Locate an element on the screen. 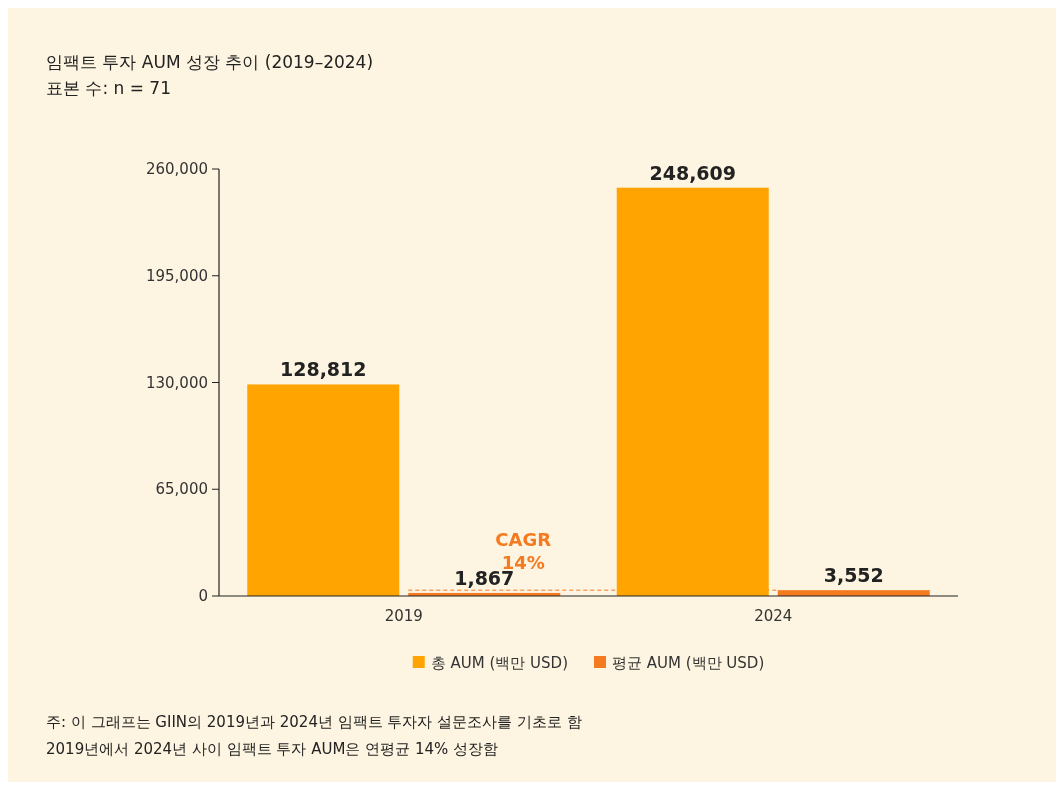 This screenshot has height=790, width=1064. legend-label: 총 AUM (백만 USD) is located at coordinates (499, 663).